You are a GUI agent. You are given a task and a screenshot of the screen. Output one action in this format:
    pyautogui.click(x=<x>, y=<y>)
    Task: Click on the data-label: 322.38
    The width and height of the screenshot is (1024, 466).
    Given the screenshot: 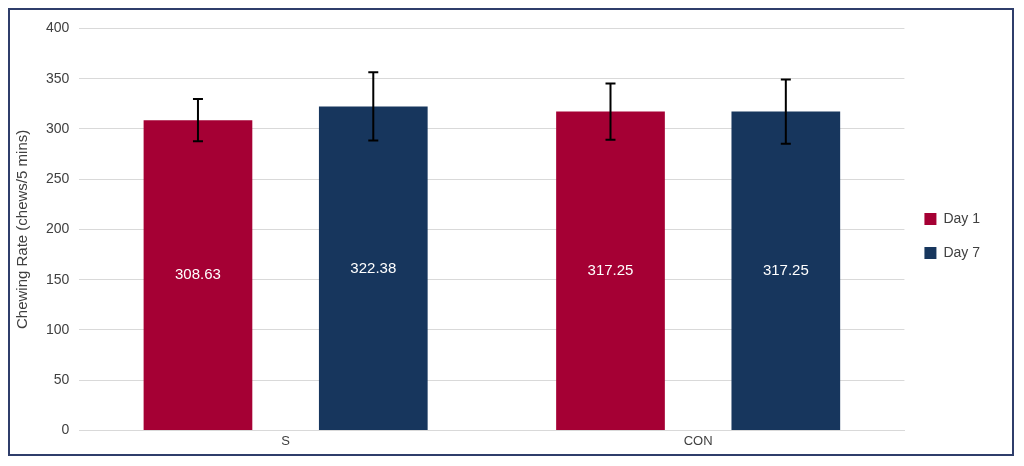 What is the action you would take?
    pyautogui.click(x=373, y=267)
    